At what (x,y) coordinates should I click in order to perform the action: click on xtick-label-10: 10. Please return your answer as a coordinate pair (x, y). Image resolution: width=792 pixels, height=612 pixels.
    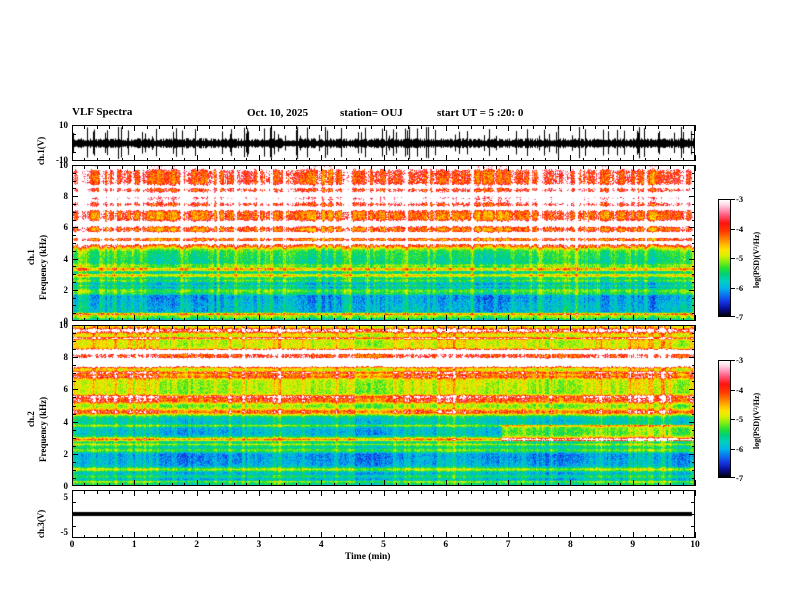
    Looking at the image, I should click on (695, 545).